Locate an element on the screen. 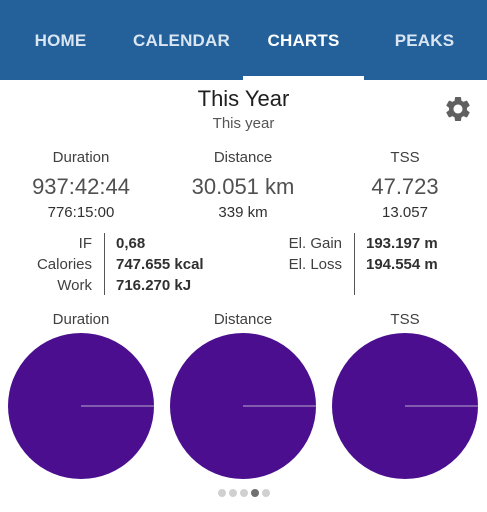 The image size is (487, 512). page-subtitle: This year is located at coordinates (243, 123).